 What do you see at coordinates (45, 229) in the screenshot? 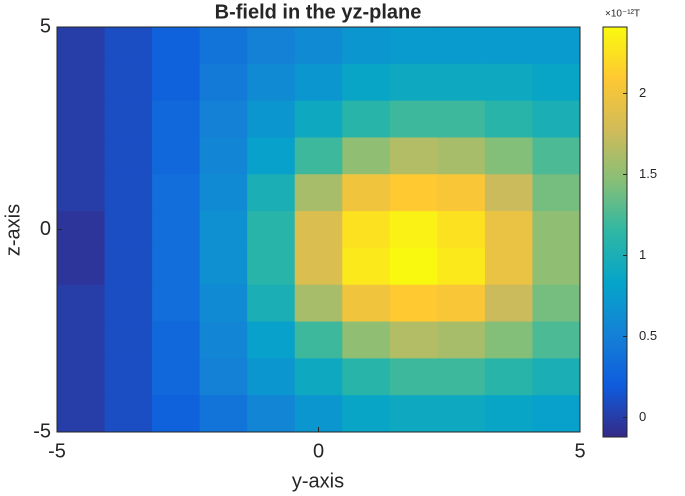
I see `y-tick-label: 0` at bounding box center [45, 229].